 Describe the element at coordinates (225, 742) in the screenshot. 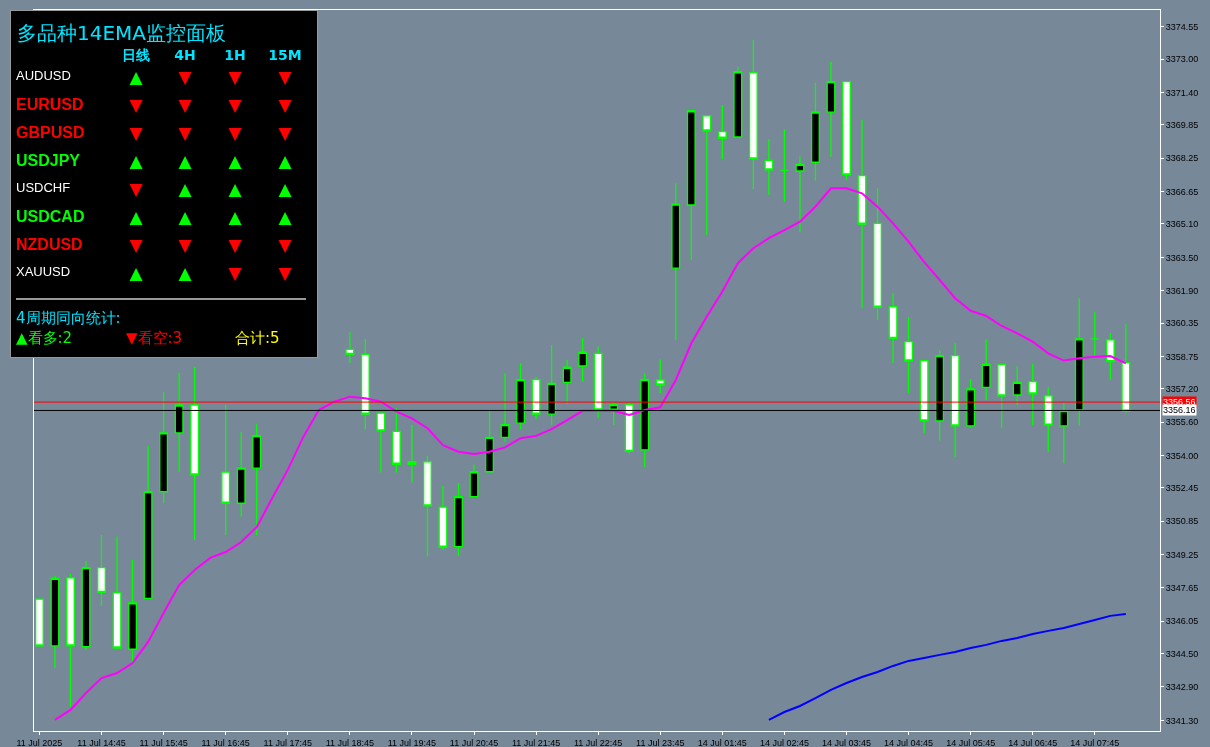

I see `x-tick-label: 11 Jul 16:45` at that location.